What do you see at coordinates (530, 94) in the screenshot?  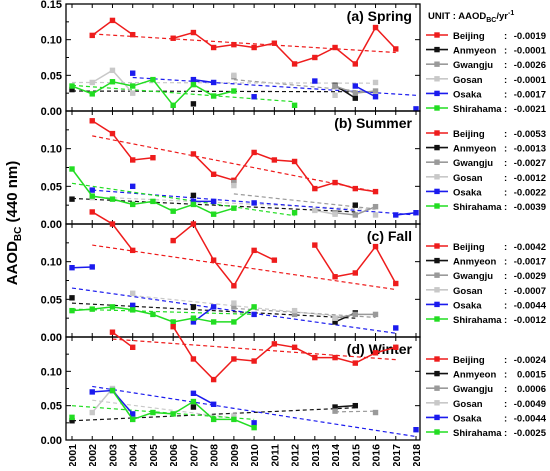 I see `legend-trend-osaka: -0.0017` at bounding box center [530, 94].